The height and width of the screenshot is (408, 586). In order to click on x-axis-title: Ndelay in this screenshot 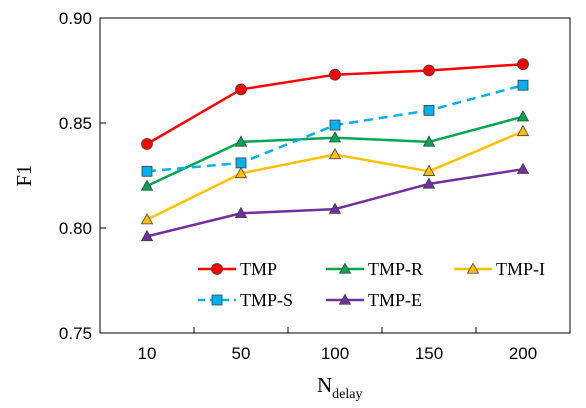, I will do `click(340, 387)`.